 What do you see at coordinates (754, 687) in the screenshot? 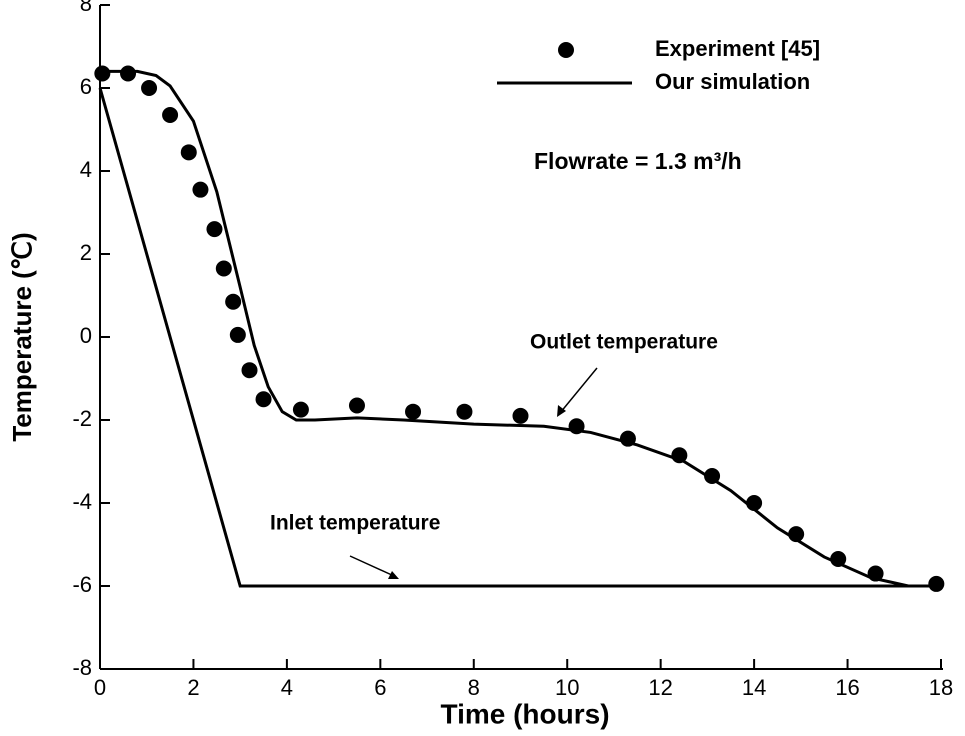
I see `x-tick-label: 14` at bounding box center [754, 687].